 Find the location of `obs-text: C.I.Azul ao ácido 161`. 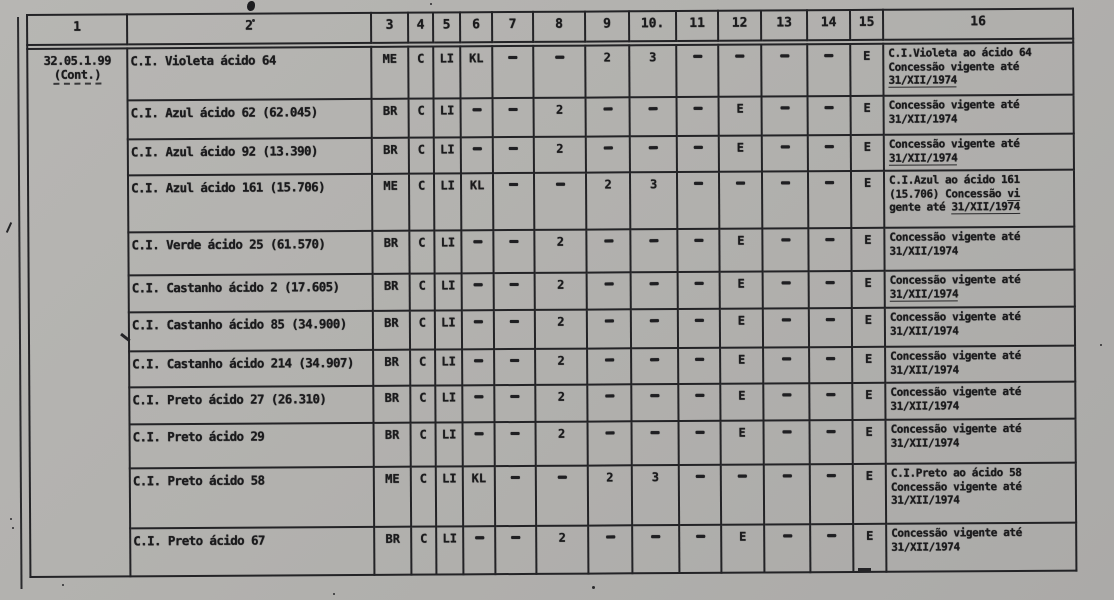

obs-text: C.I.Azul ao ácido 161 is located at coordinates (954, 179).